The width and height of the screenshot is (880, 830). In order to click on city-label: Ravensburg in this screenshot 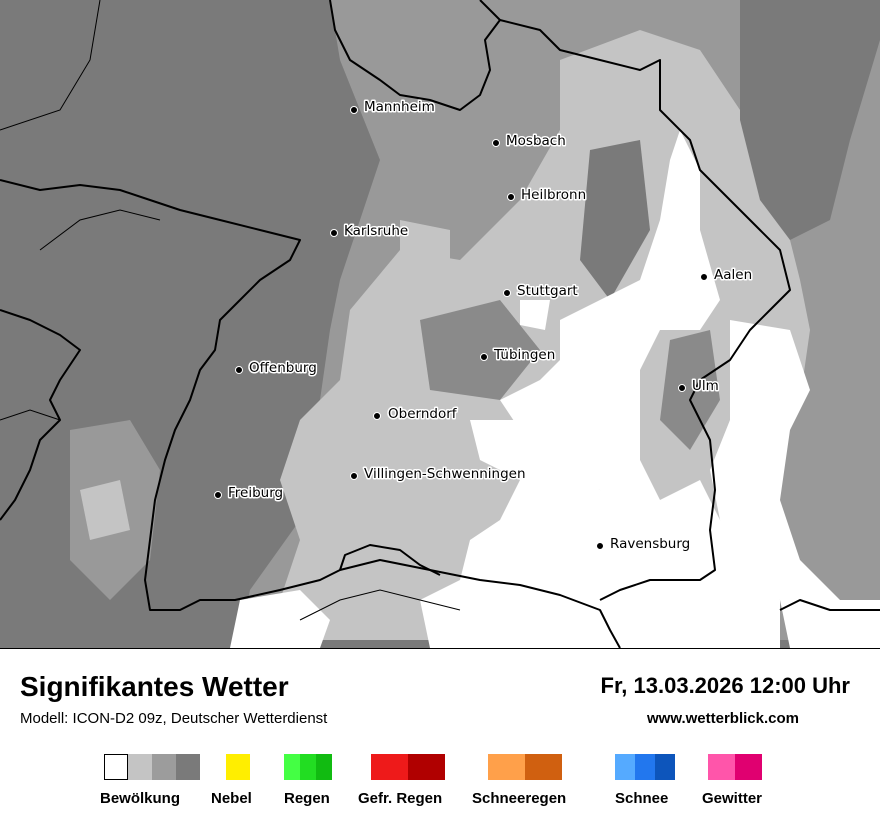, I will do `click(650, 544)`.